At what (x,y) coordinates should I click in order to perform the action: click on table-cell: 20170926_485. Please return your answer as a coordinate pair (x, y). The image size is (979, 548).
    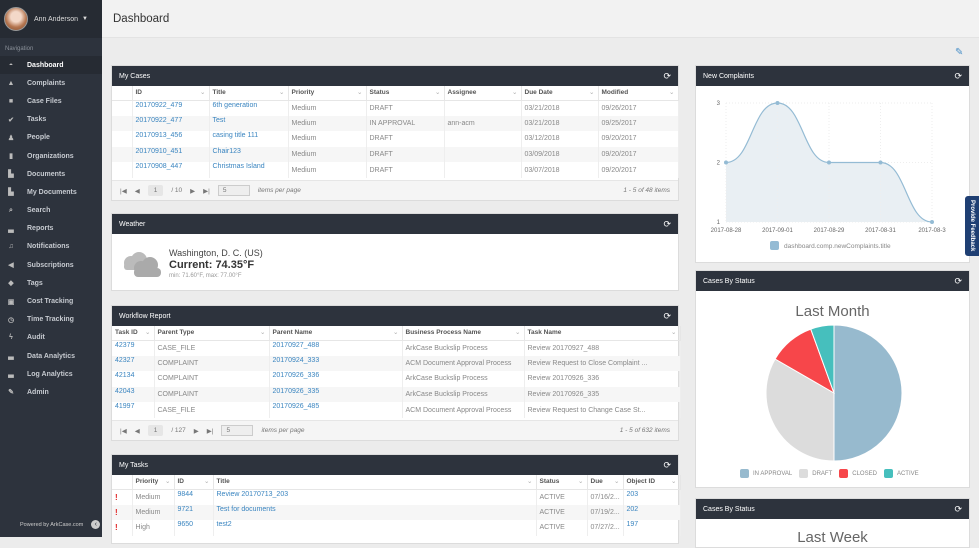
    Looking at the image, I should click on (336, 410).